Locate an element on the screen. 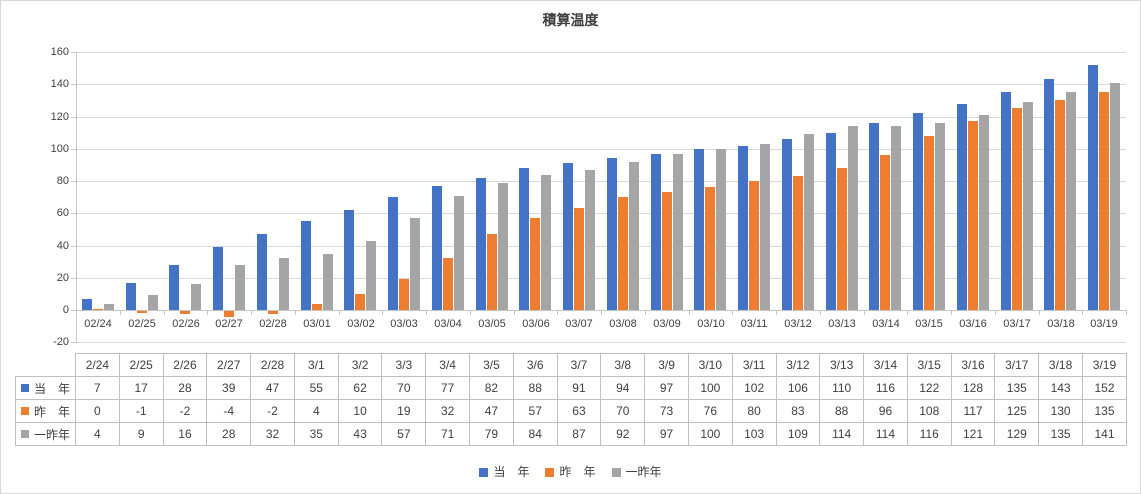 Image resolution: width=1141 pixels, height=494 pixels. x-axis-label: 02/27 is located at coordinates (229, 324).